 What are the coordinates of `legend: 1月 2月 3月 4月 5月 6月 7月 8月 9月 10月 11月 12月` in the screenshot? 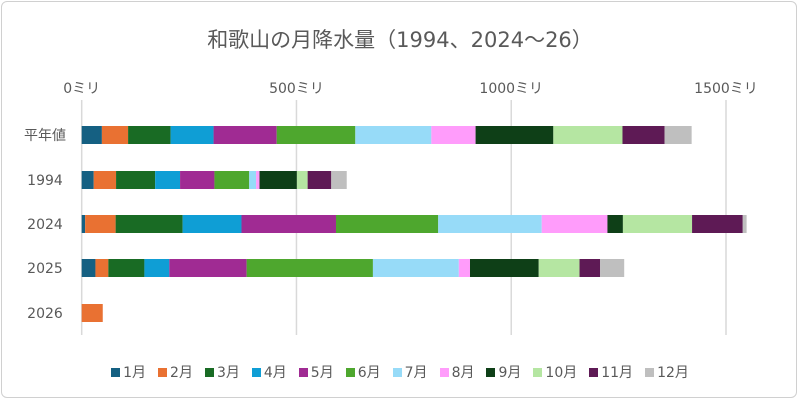 It's located at (400, 372).